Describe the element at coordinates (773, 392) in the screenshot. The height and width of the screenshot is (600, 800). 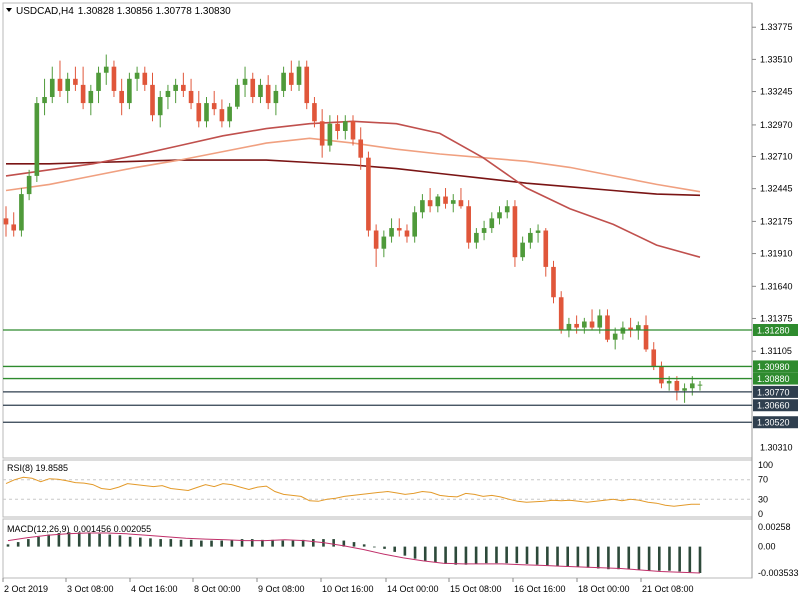
I see `level-label: 1.30770` at that location.